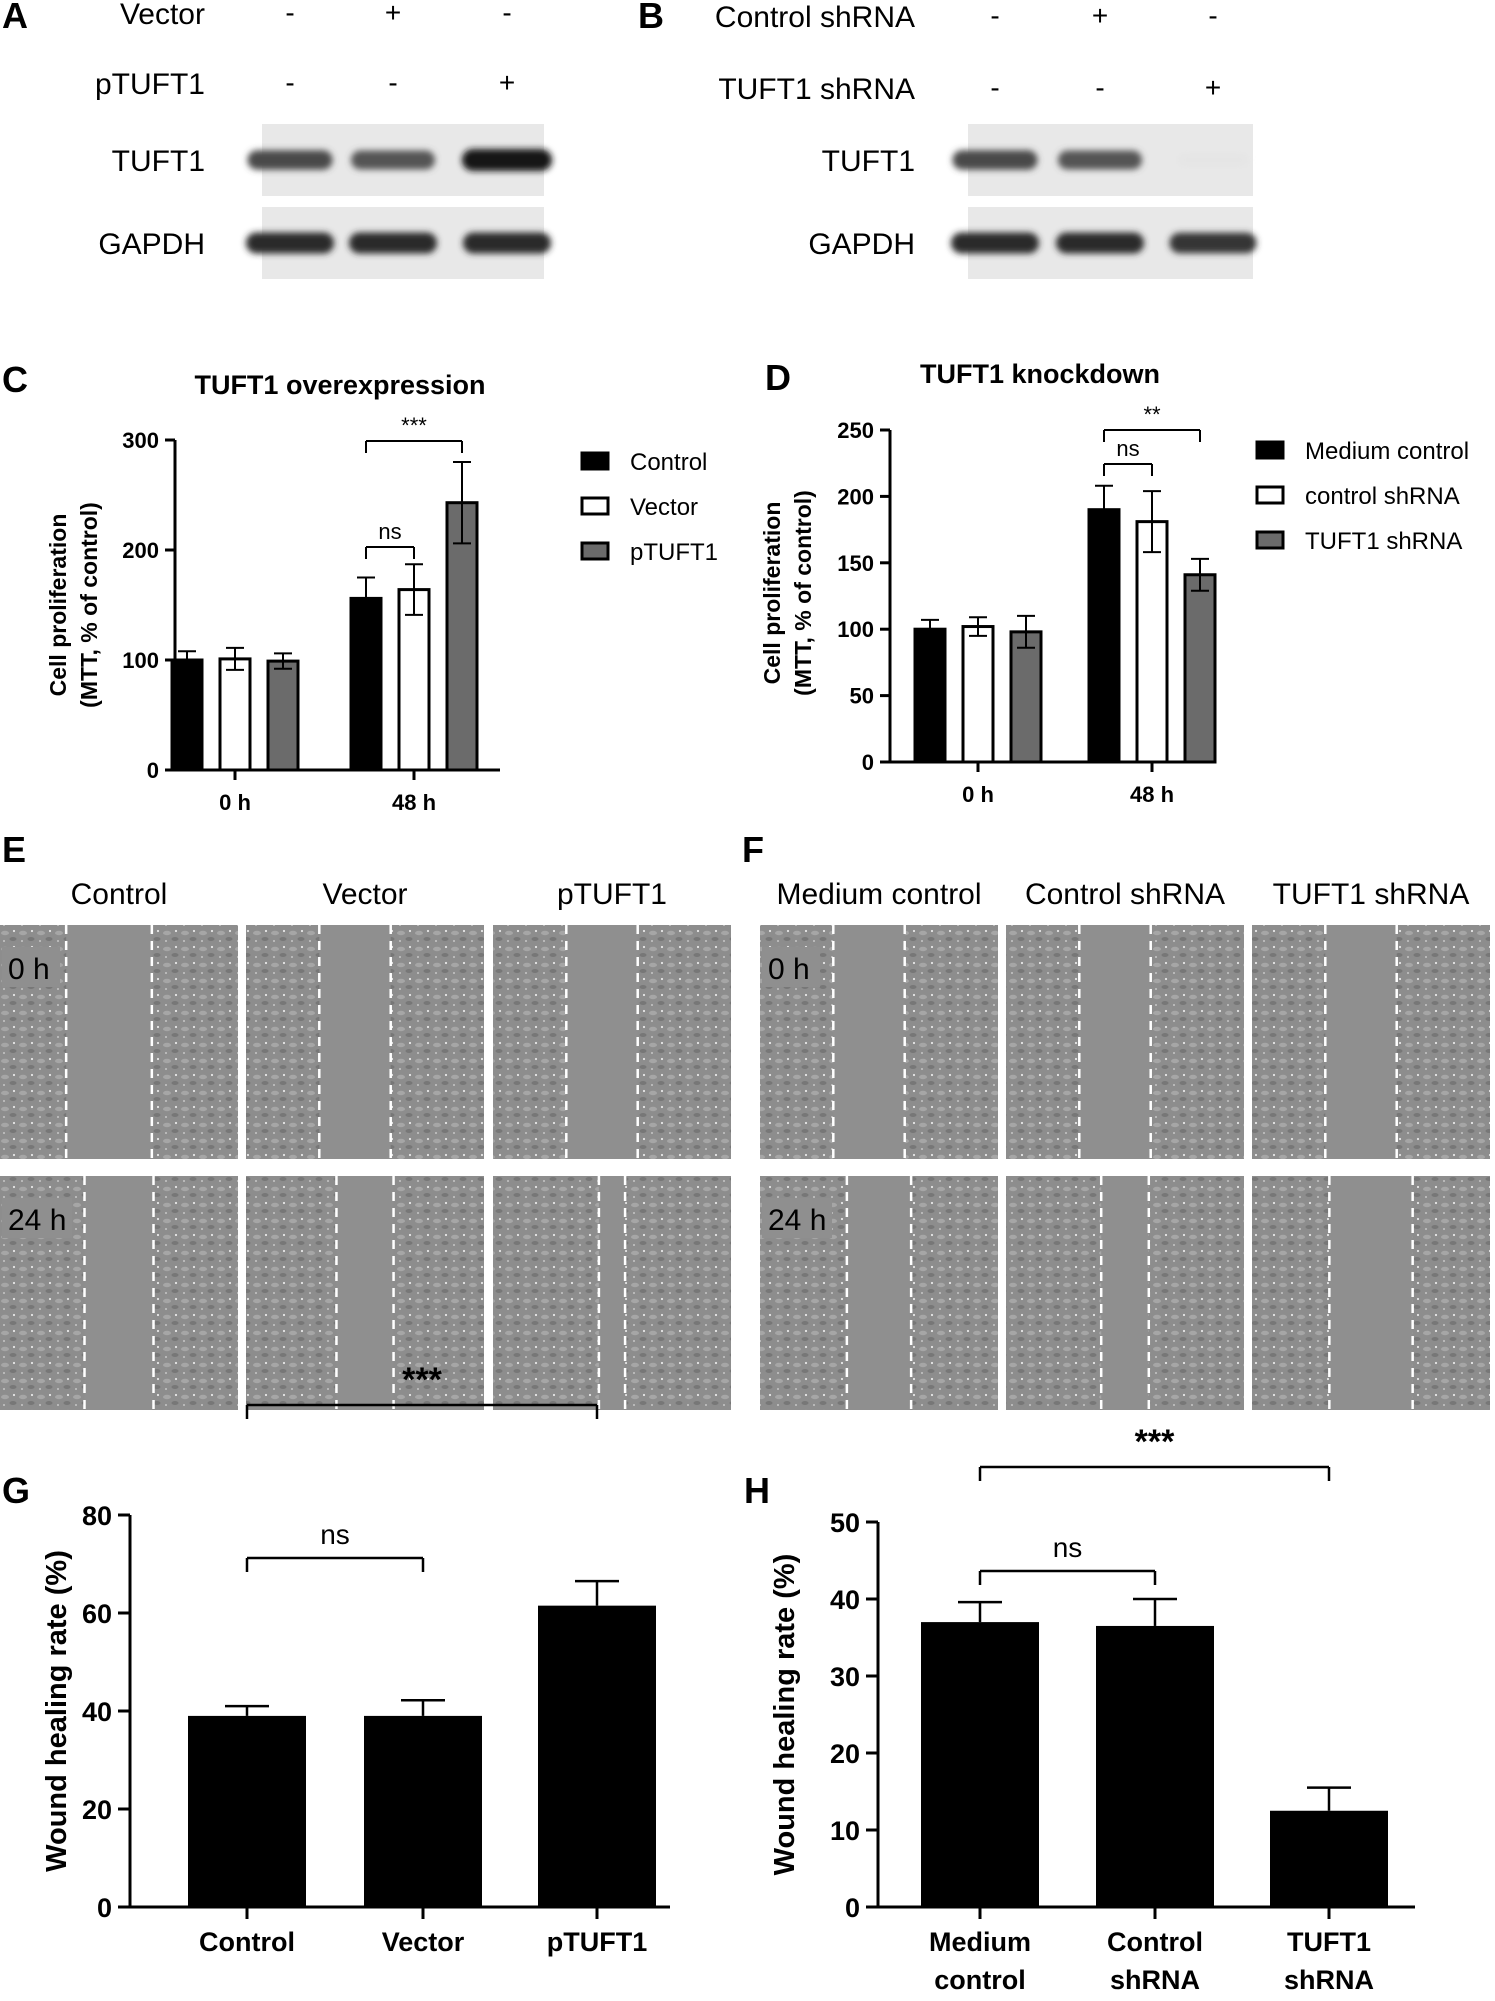 This screenshot has height=2001, width=1495. I want to click on treatment-label: Vector, so click(162, 15).